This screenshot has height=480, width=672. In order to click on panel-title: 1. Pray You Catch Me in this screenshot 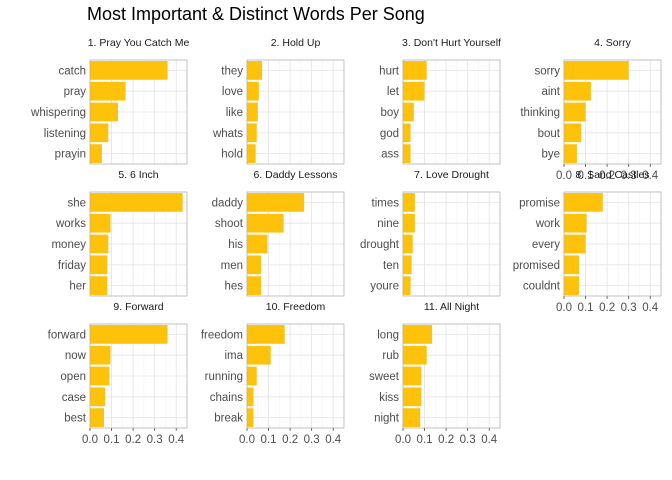, I will do `click(139, 43)`.